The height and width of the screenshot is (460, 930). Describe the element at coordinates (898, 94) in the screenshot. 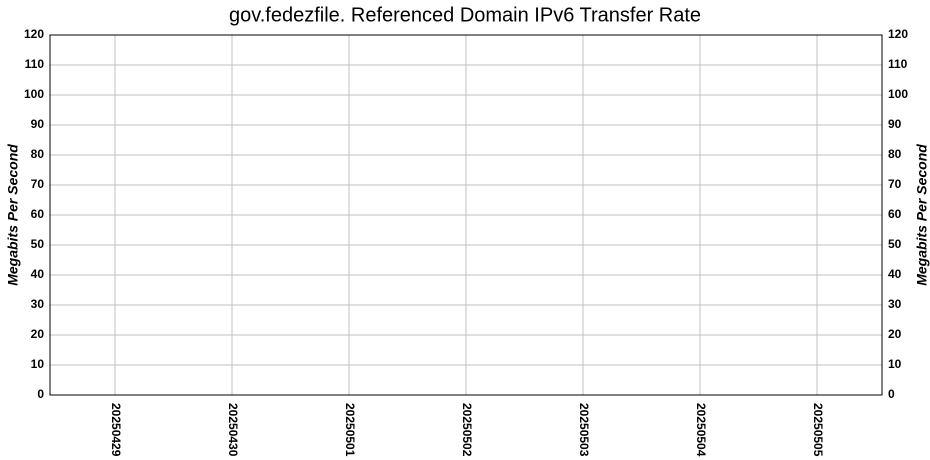

I see `y2-tick-label: 100` at that location.